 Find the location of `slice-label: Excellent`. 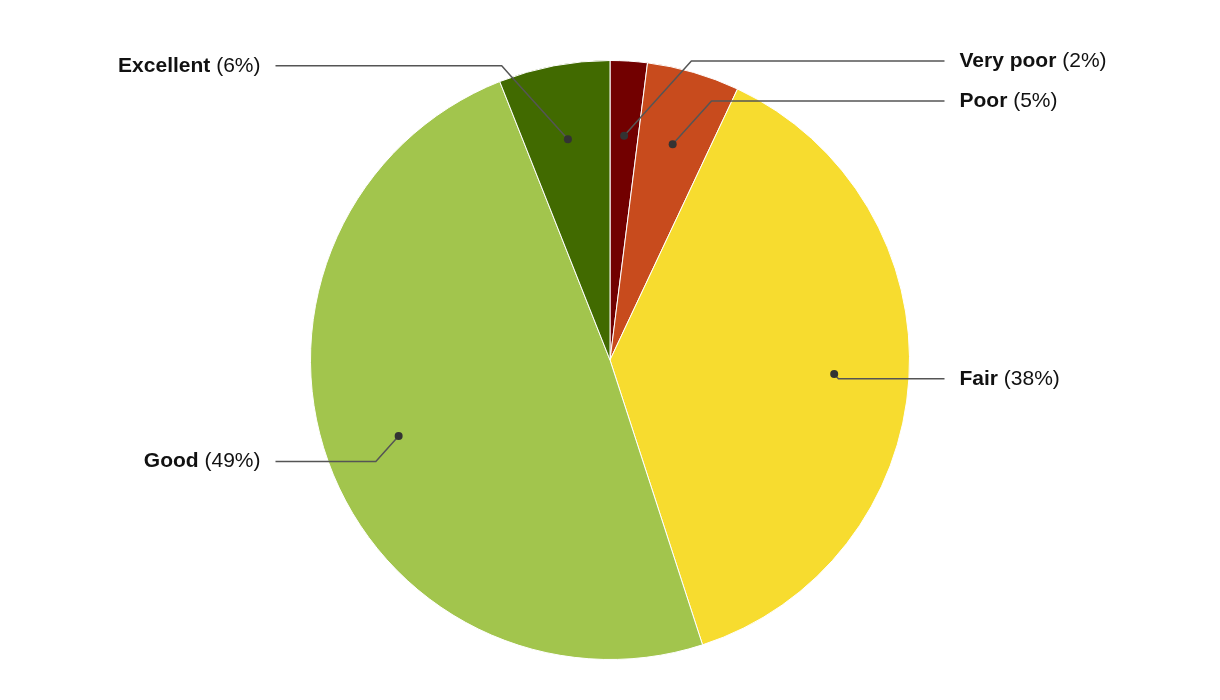

slice-label: Excellent is located at coordinates (164, 64).